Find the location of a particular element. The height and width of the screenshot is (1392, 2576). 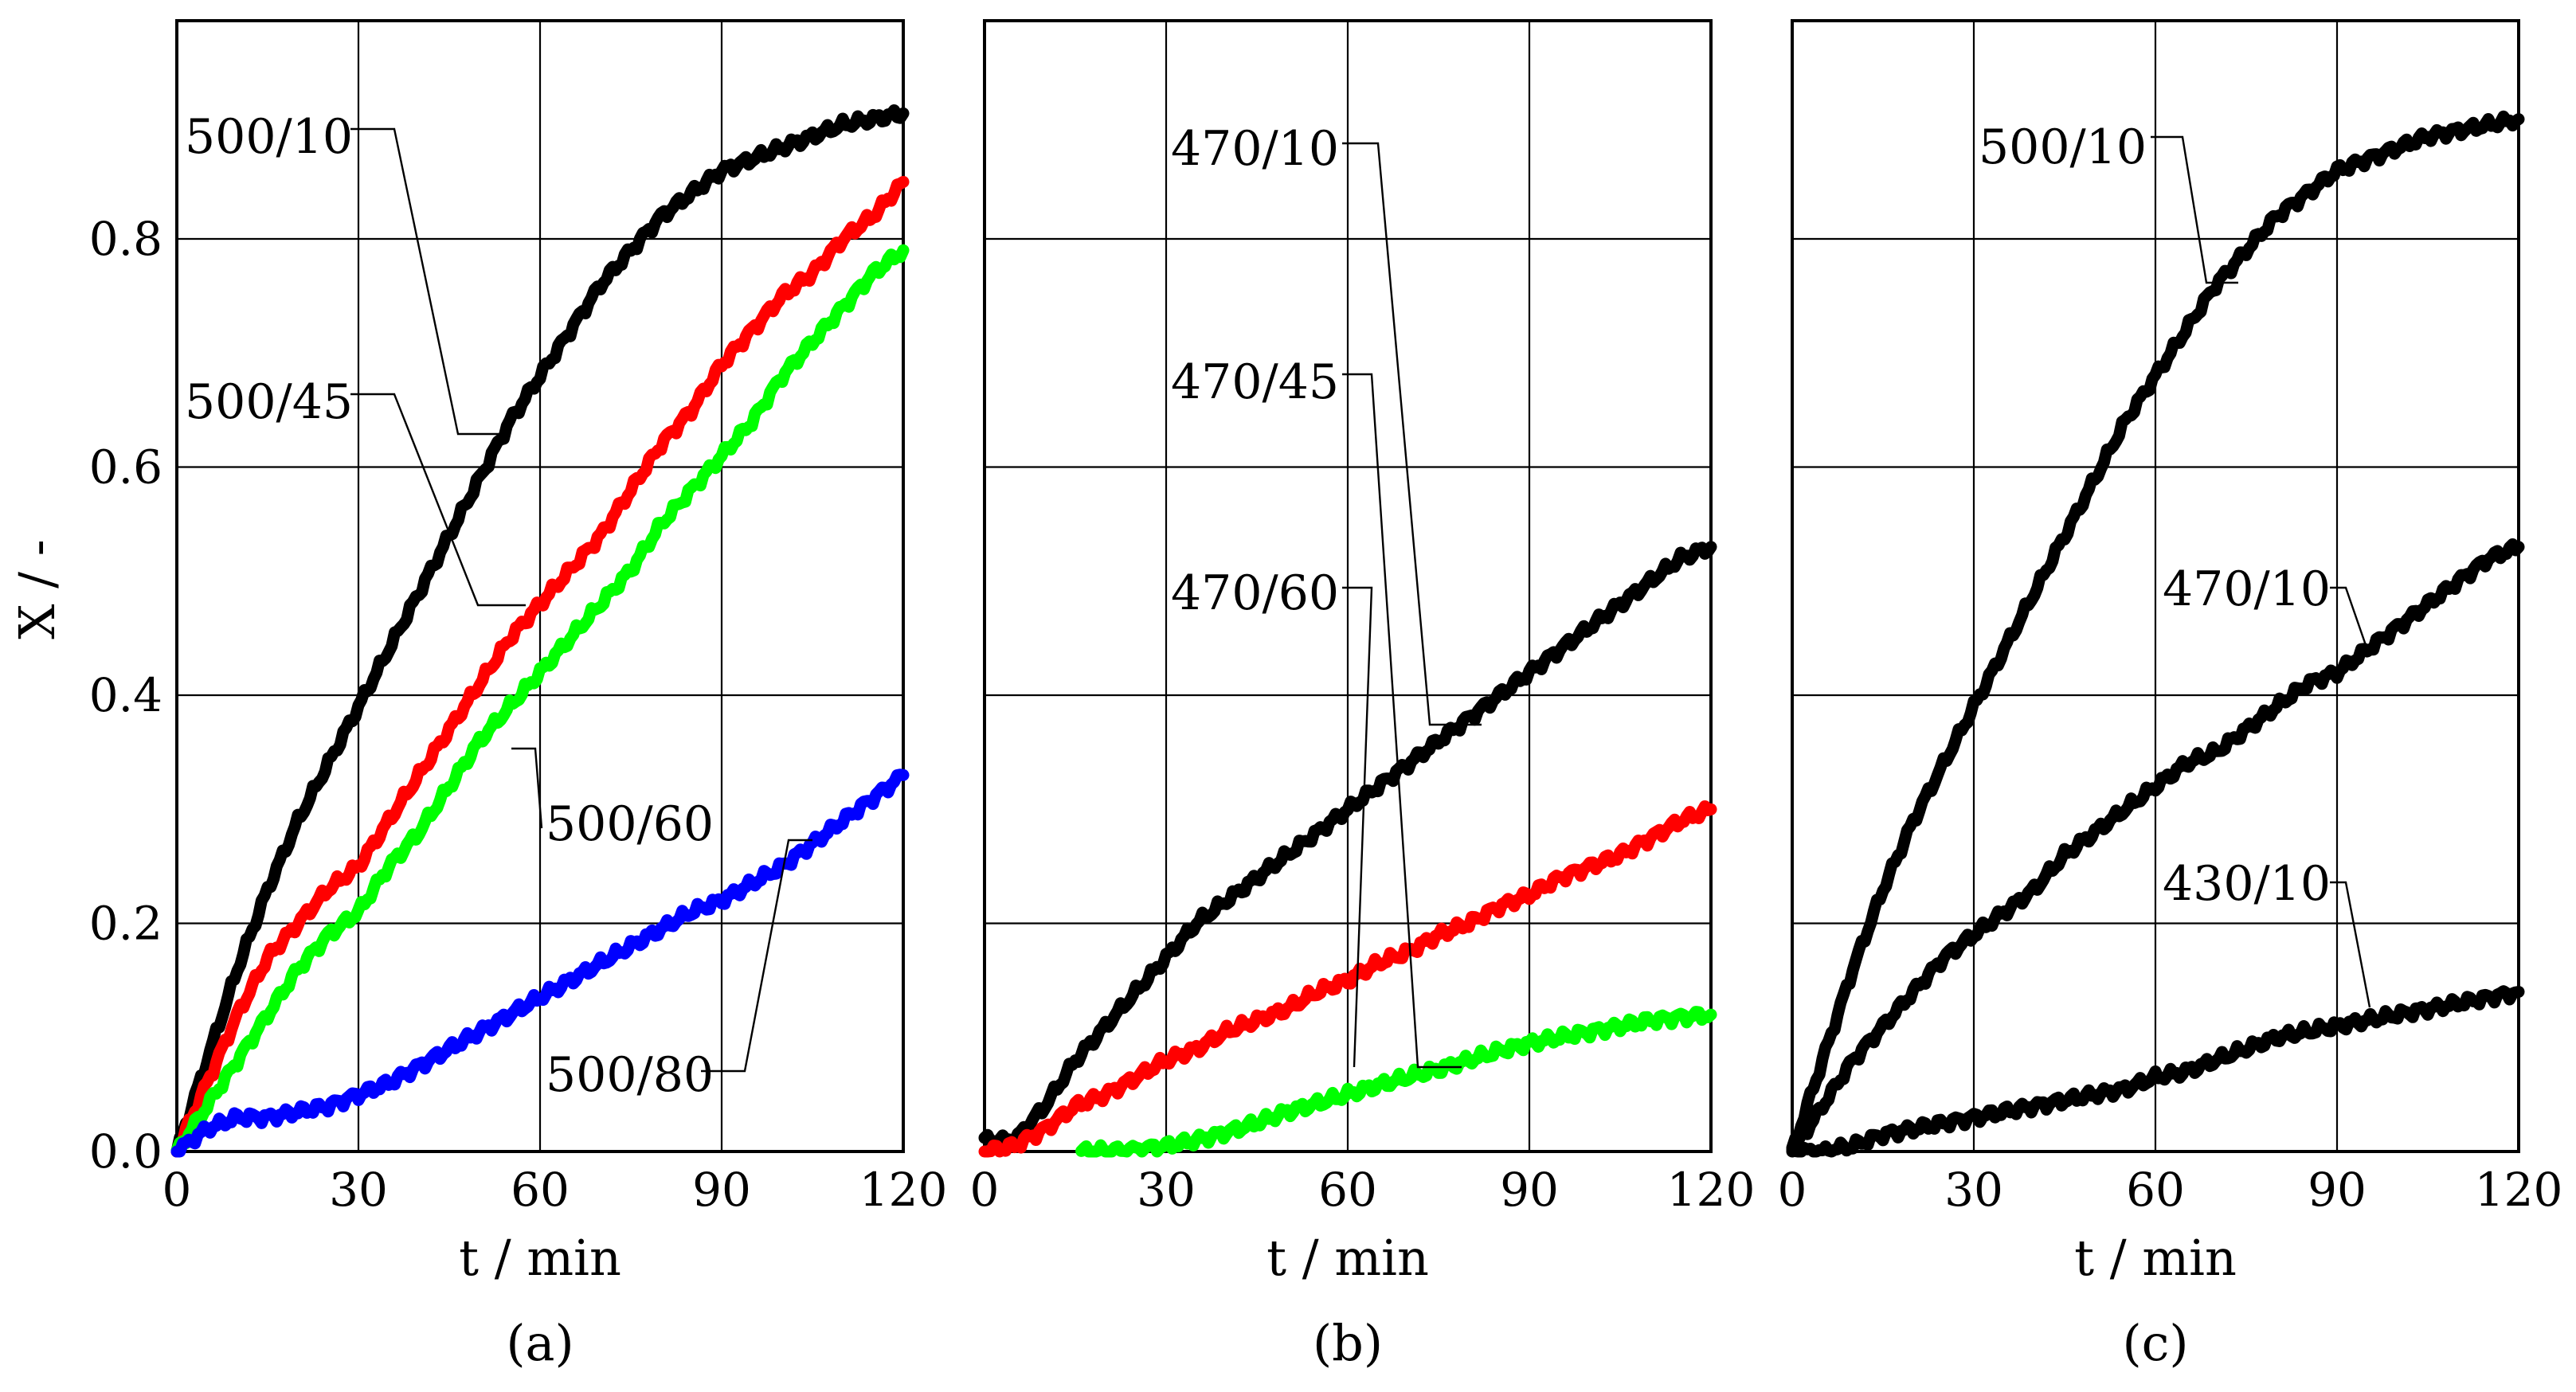

panel-caption: (b) is located at coordinates (1348, 1343).